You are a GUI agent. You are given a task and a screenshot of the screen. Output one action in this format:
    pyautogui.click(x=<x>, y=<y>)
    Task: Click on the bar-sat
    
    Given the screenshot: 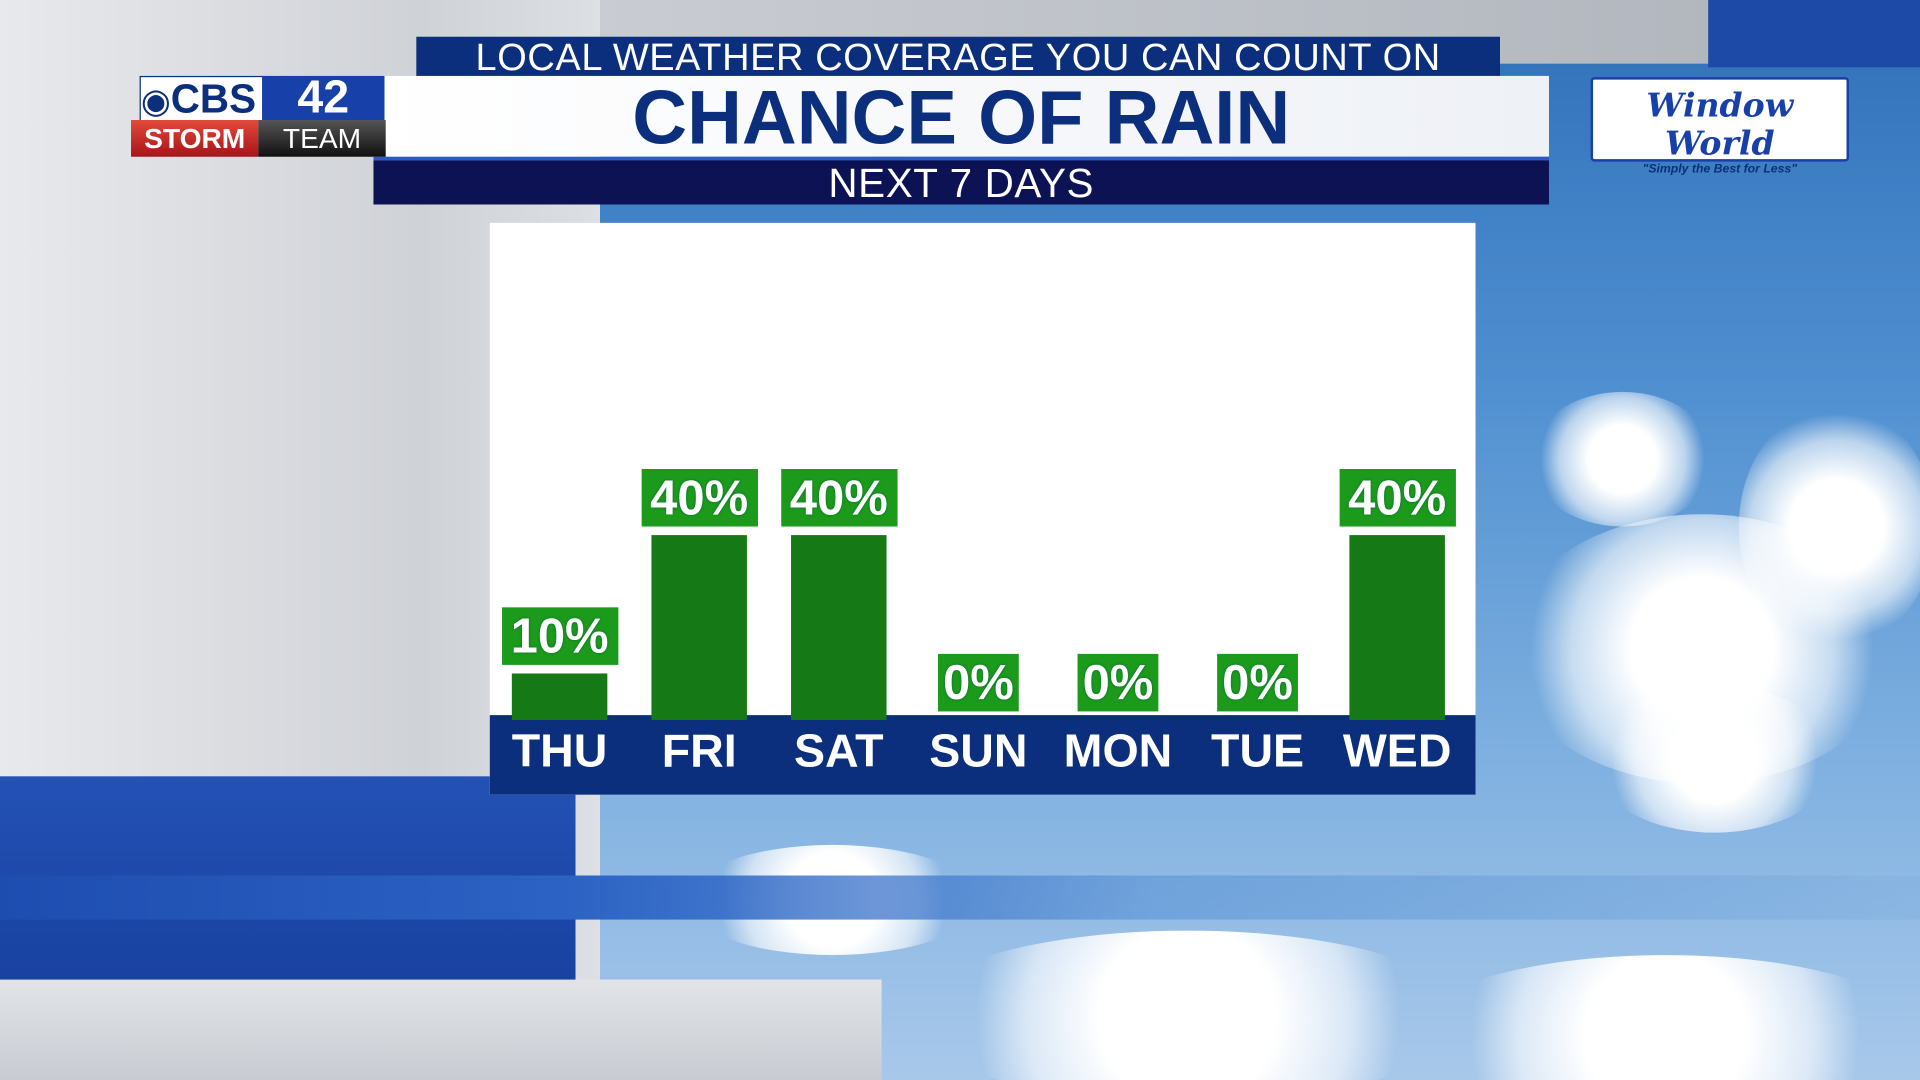 What is the action you would take?
    pyautogui.click(x=839, y=628)
    